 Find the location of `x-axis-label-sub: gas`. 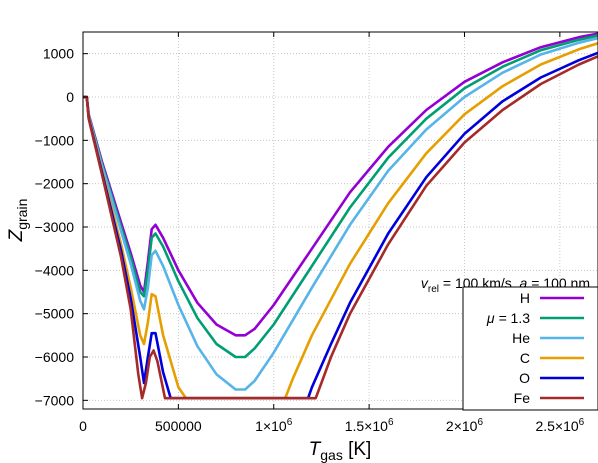

x-axis-label-sub: gas is located at coordinates (331, 455).